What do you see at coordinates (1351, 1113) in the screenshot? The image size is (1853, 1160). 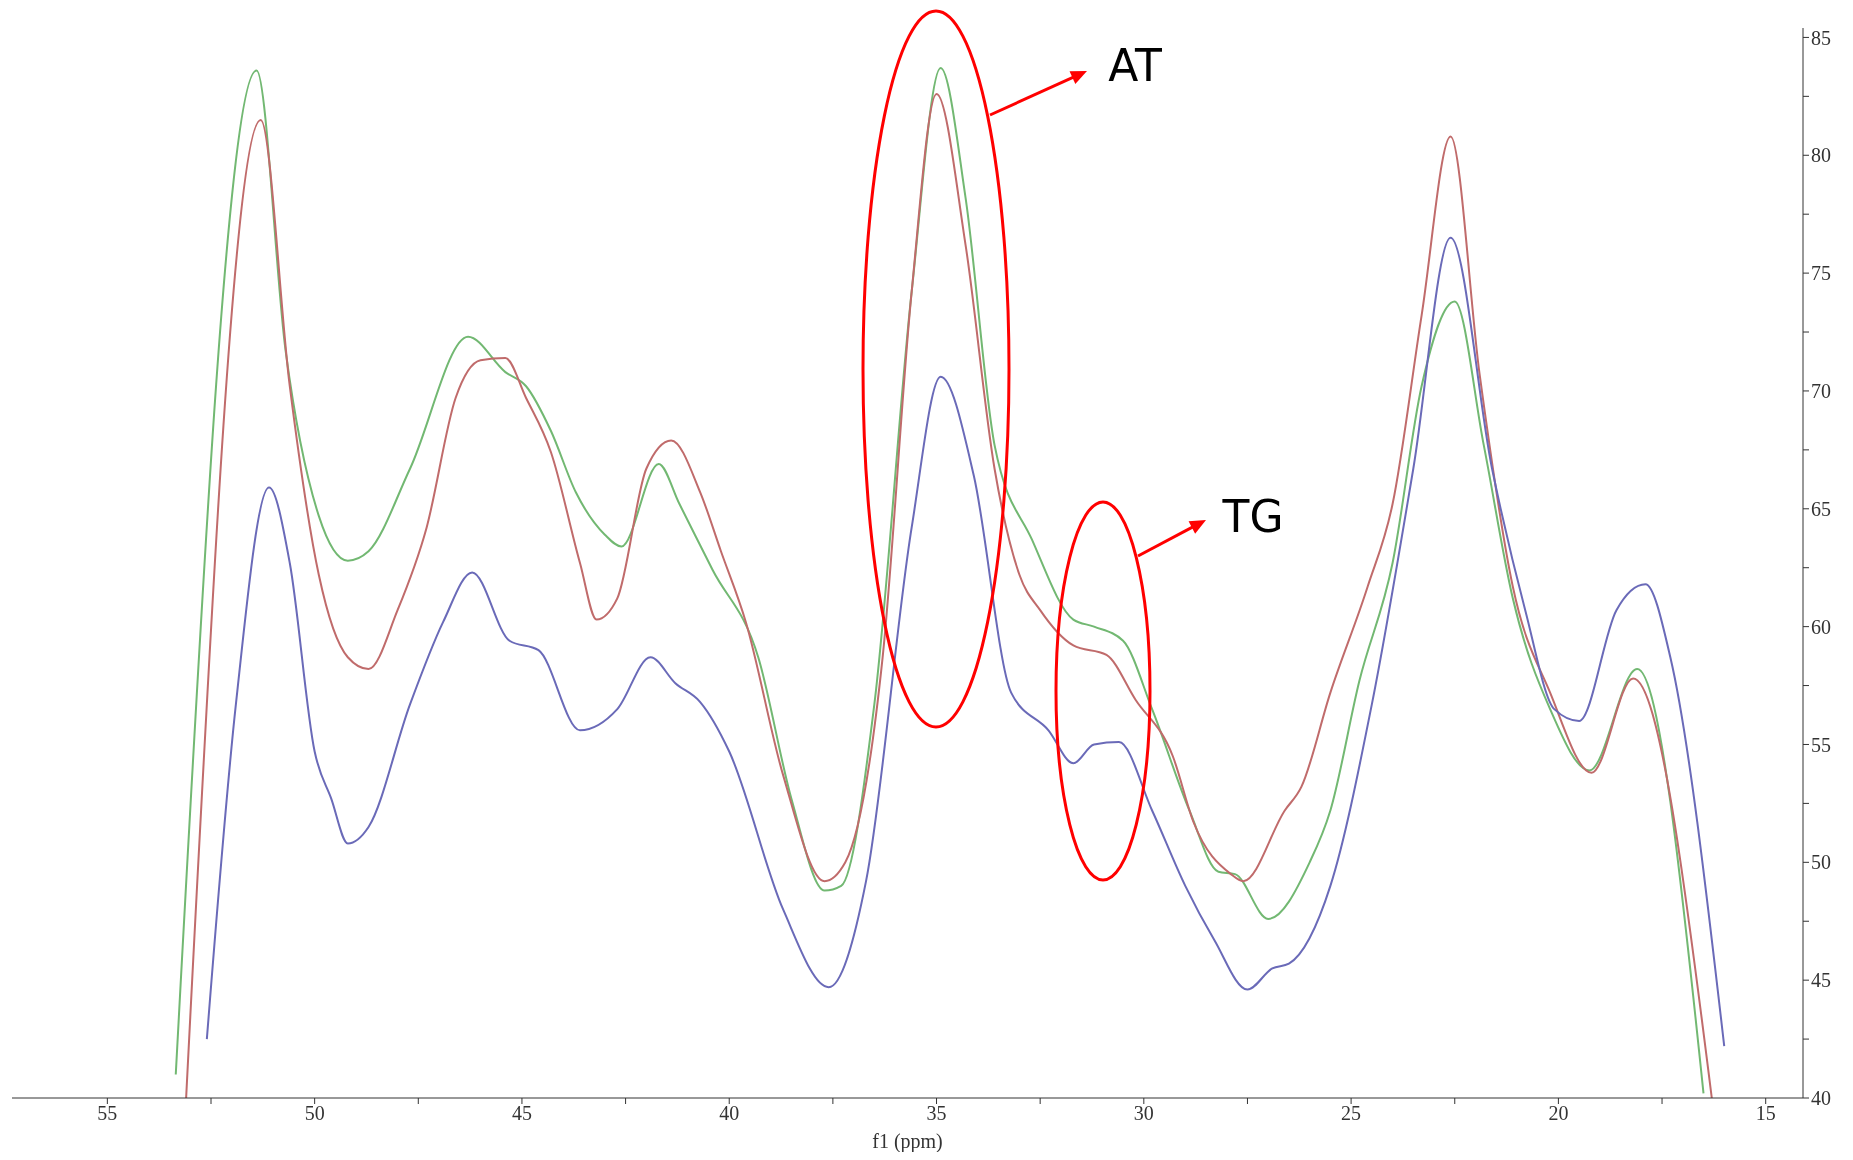 I see `x-tick-label: 25` at bounding box center [1351, 1113].